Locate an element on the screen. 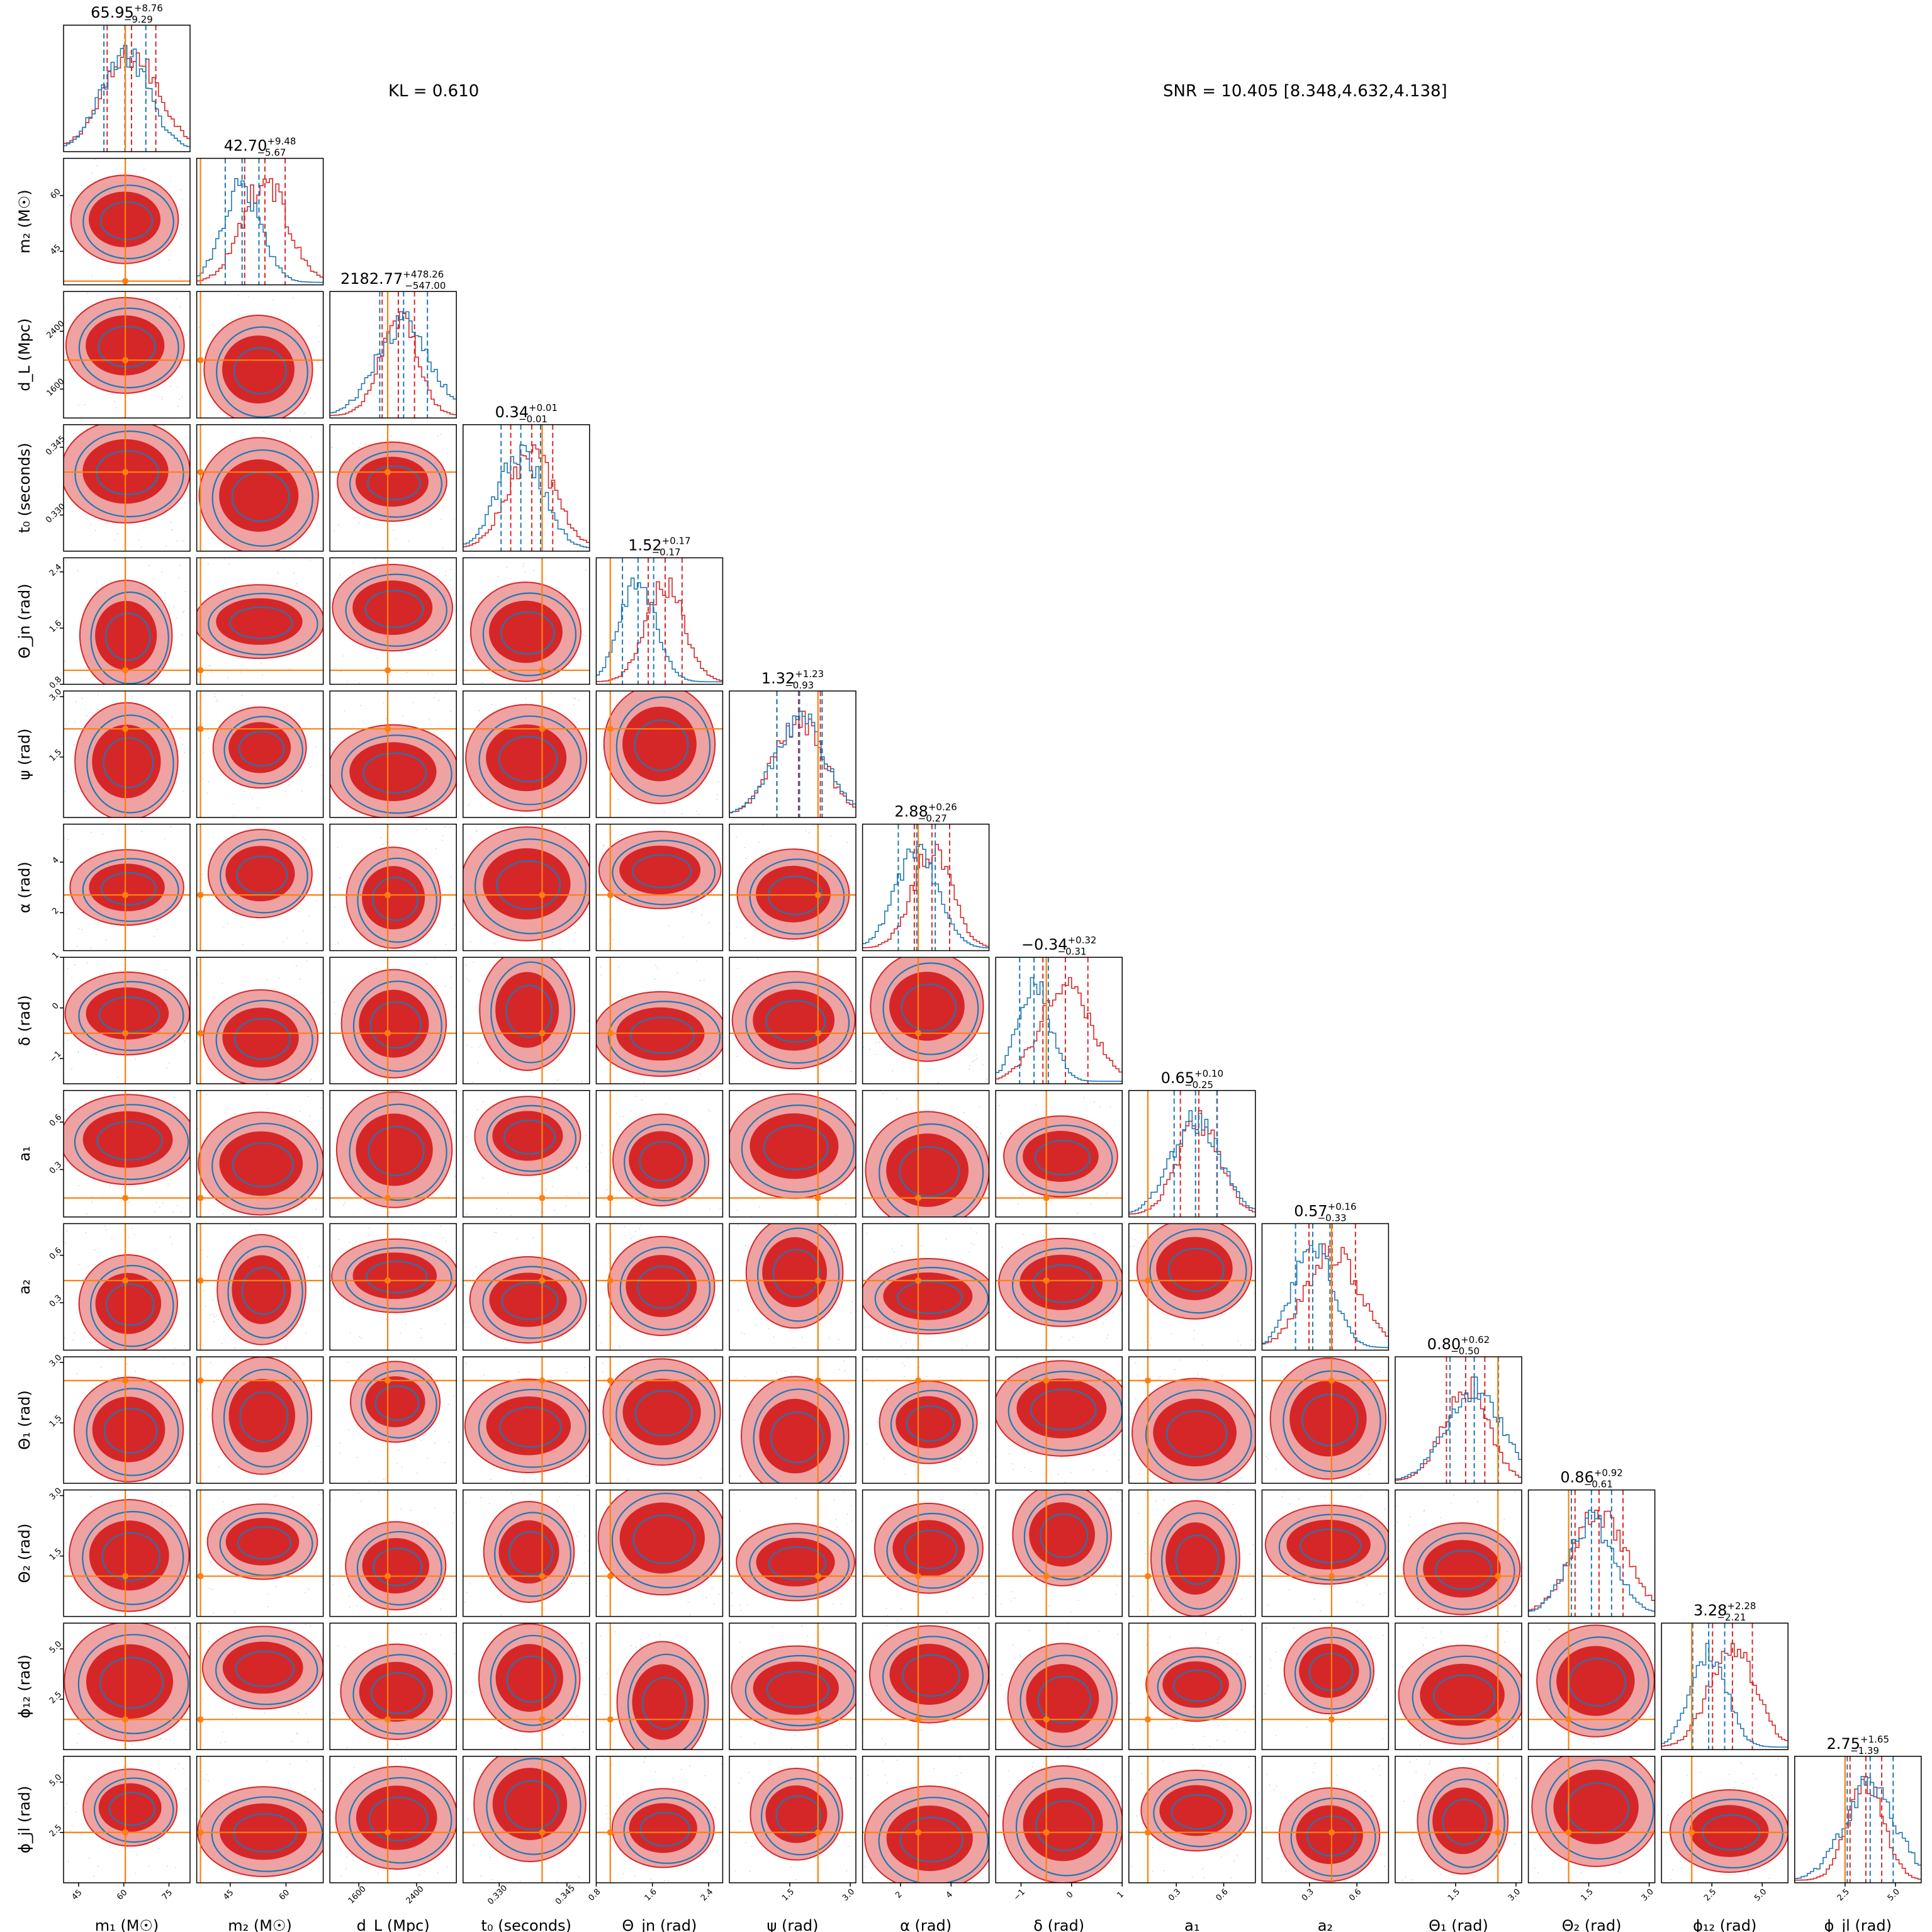 The width and height of the screenshot is (1932, 1932). panel-5-5: 1.32+1.23 −0.93 is located at coordinates (792, 743).